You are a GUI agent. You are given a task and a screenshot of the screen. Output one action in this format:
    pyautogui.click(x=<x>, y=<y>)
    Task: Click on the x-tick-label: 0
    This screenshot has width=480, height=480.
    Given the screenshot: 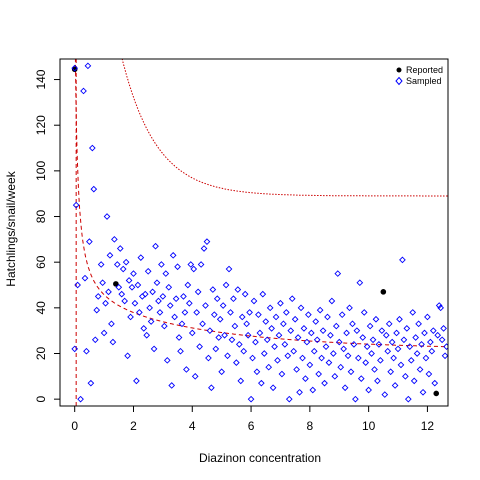 What is the action you would take?
    pyautogui.click(x=74, y=426)
    